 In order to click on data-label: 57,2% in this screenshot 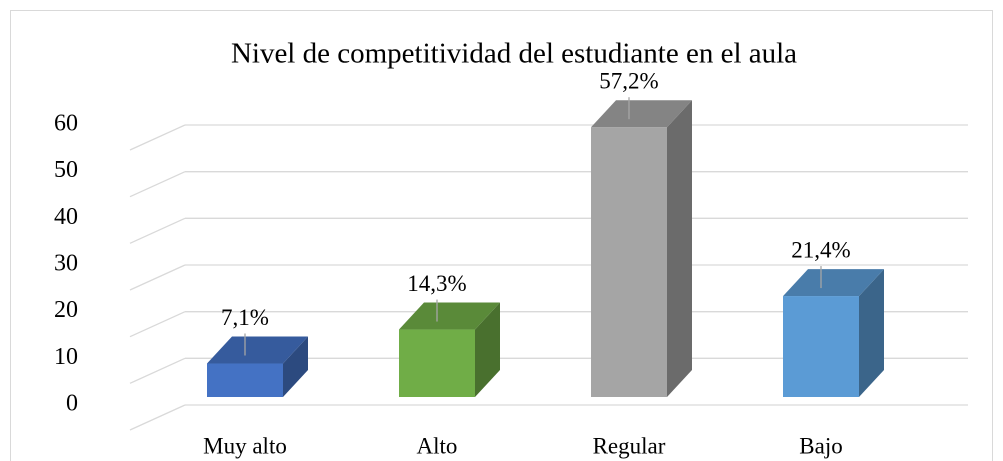, I will do `click(628, 80)`.